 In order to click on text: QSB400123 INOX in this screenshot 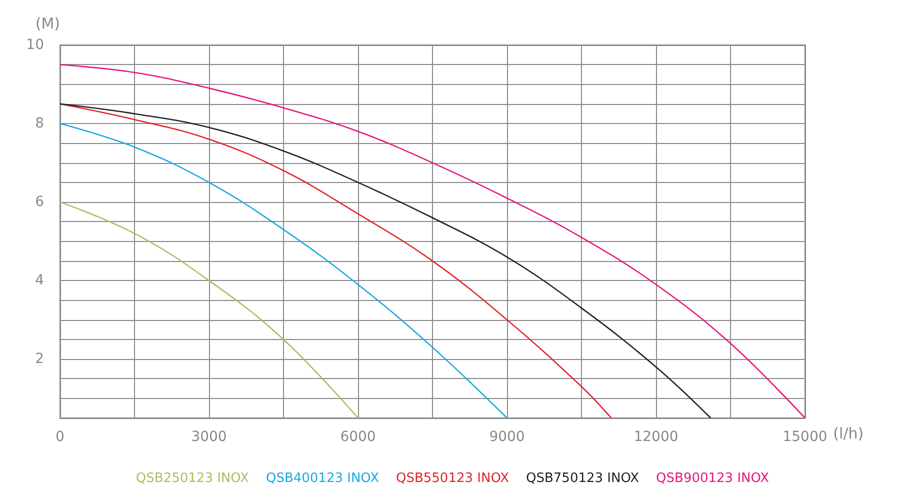, I will do `click(323, 478)`.